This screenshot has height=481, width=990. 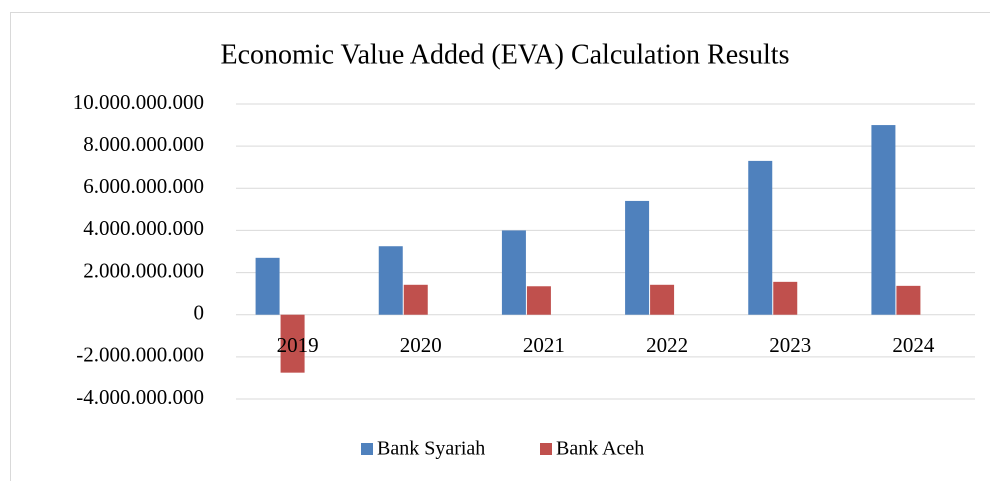 What do you see at coordinates (143, 228) in the screenshot?
I see `y-tick-label: 4.000.000.000` at bounding box center [143, 228].